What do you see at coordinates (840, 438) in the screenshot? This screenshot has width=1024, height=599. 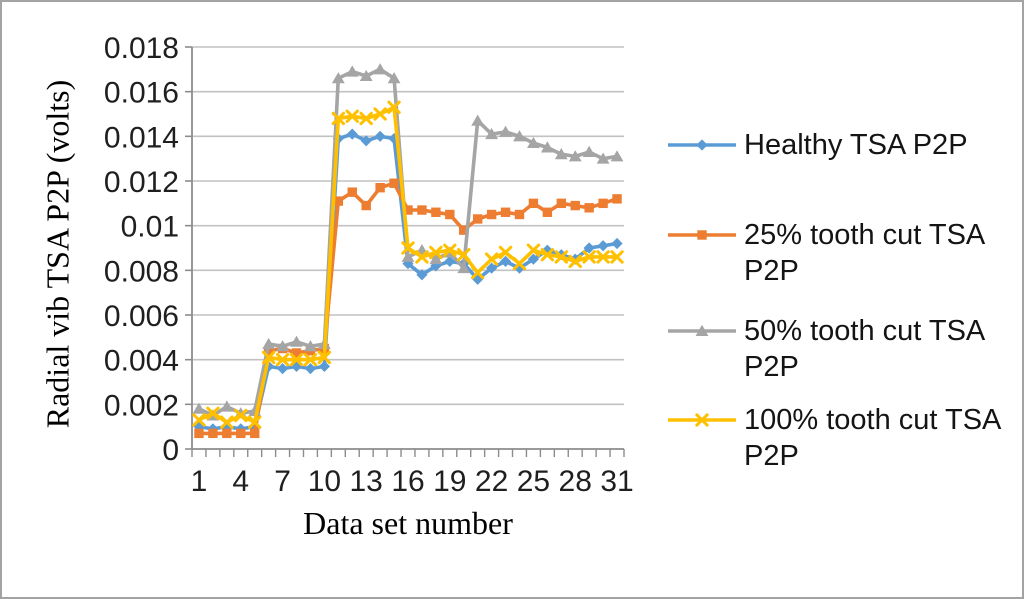 I see `legend-item-100-tooth-cut-tsa-p2p: 100% tooth cut TSA P2P` at bounding box center [840, 438].